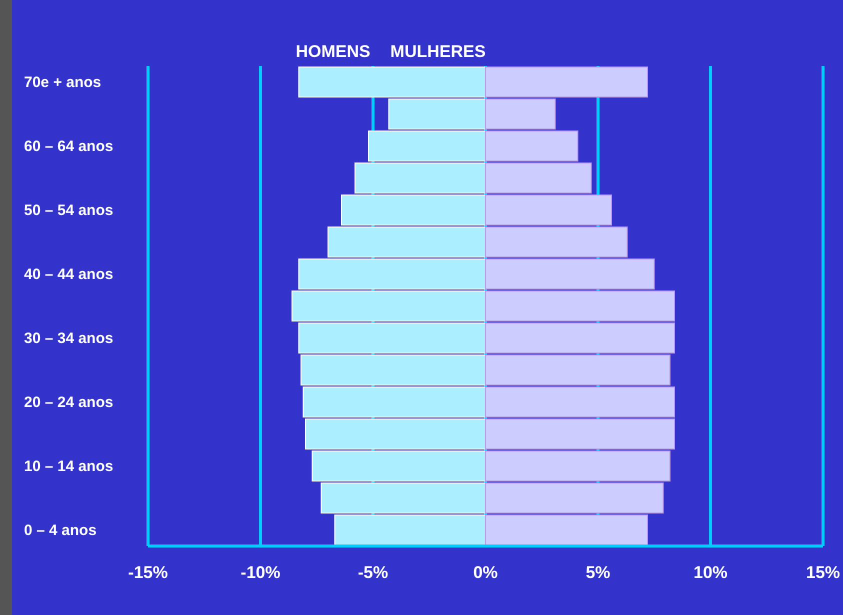 Image resolution: width=843 pixels, height=615 pixels. What do you see at coordinates (333, 51) in the screenshot?
I see `series-label: HOMENS` at bounding box center [333, 51].